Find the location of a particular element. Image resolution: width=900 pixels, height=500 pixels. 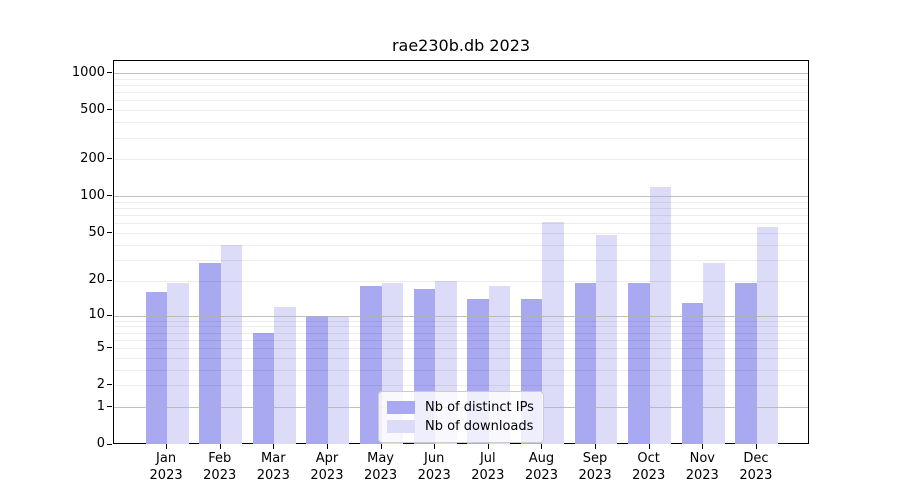

y-tick-label-200: 200 is located at coordinates (92, 158).